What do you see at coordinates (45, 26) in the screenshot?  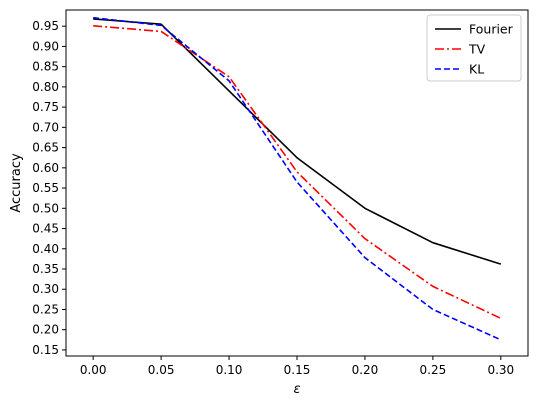 I see `y-tick-label: 0.95` at bounding box center [45, 26].